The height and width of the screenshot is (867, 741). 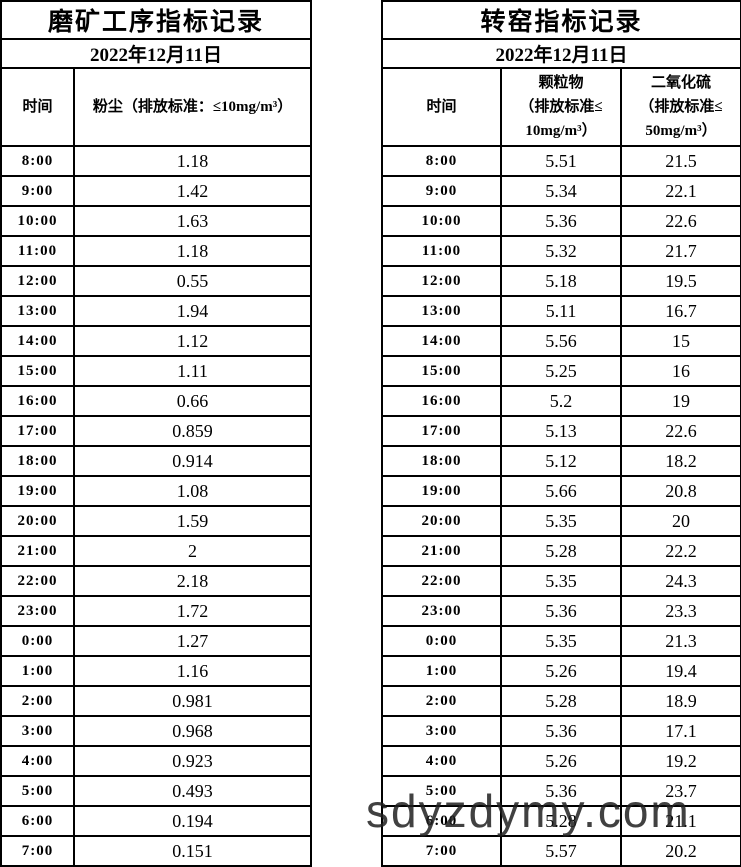 I want to click on pm-value-cell: 5.26, so click(x=561, y=761).